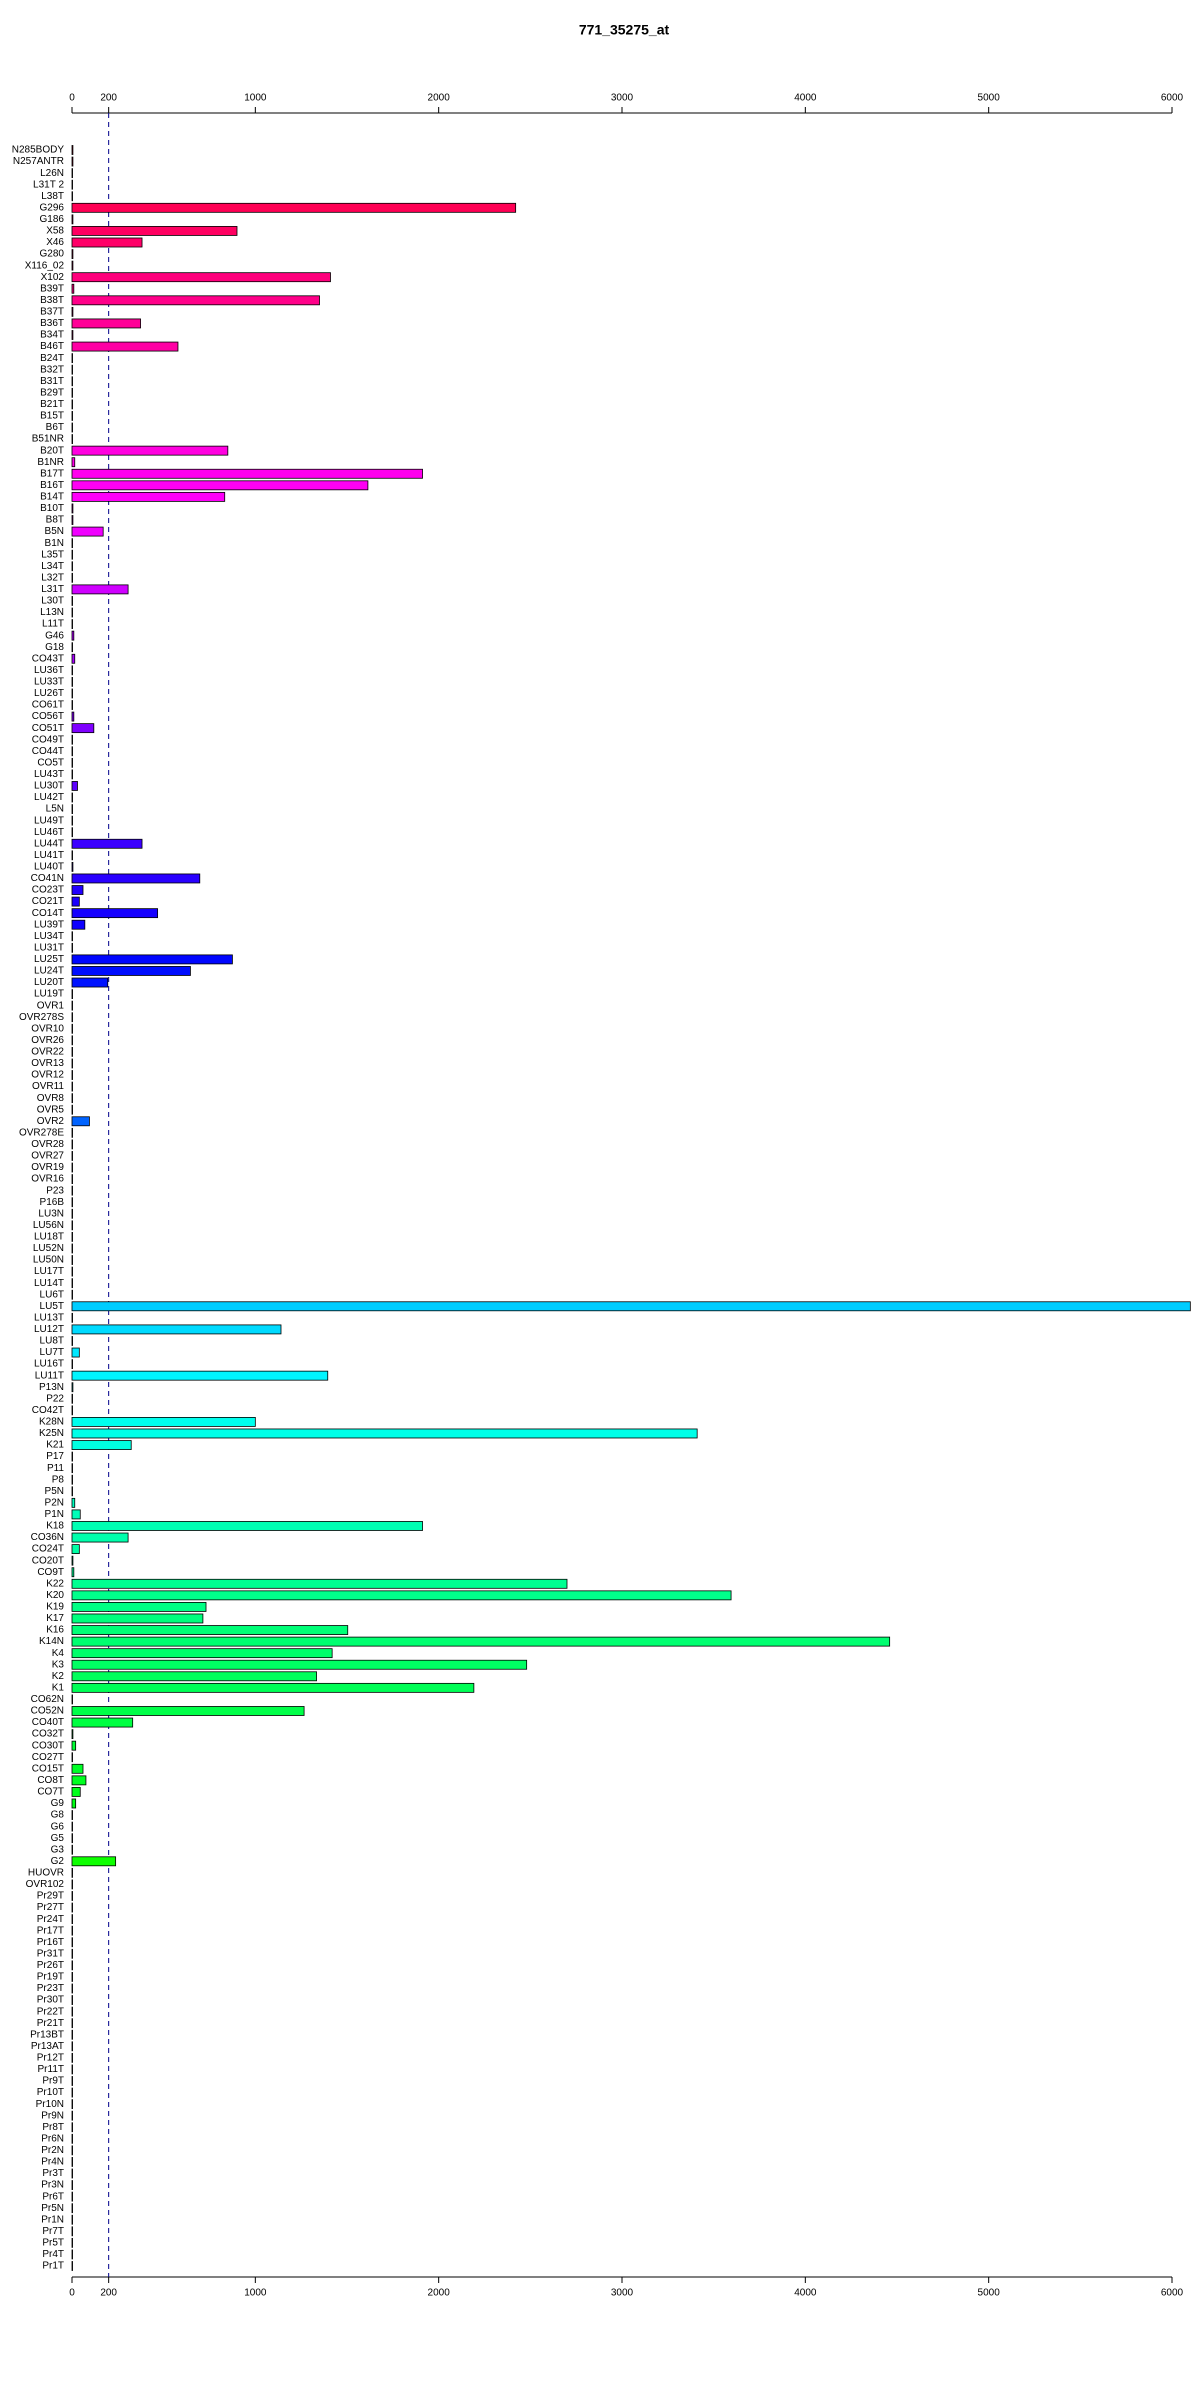  What do you see at coordinates (50, 1930) in the screenshot?
I see `y-tick-label: Pr17T` at bounding box center [50, 1930].